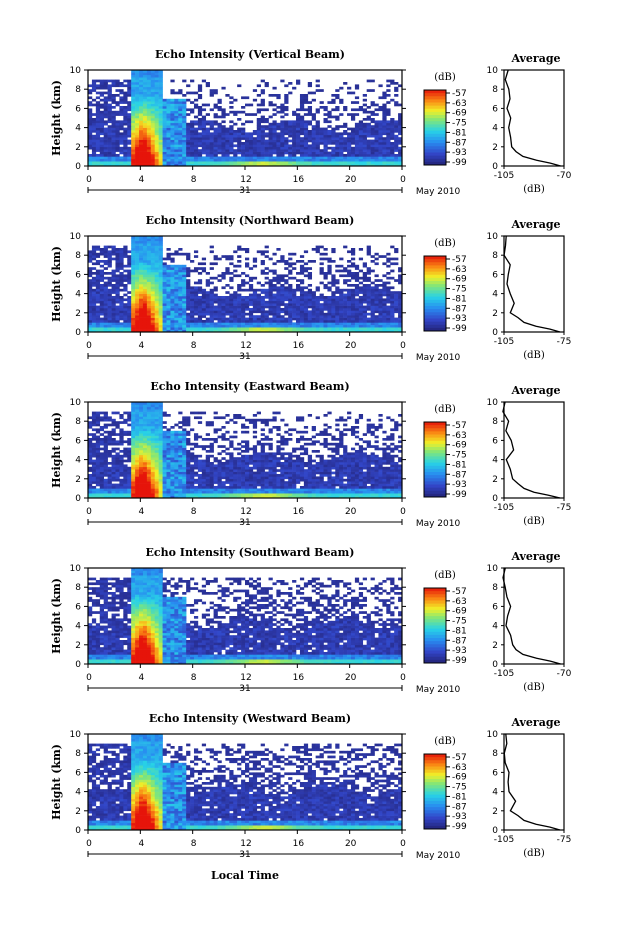  I want to click on colorbar-tick-label: -81, so click(459, 133).